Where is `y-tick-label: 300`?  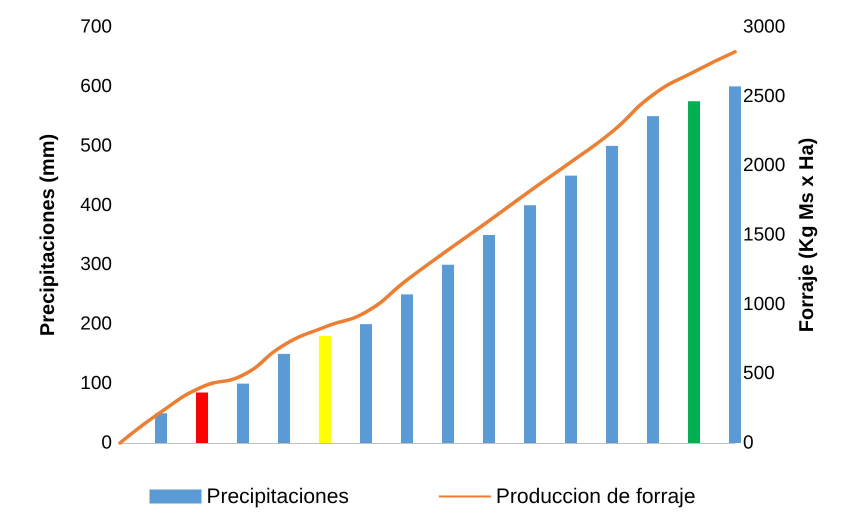 y-tick-label: 300 is located at coordinates (96, 265).